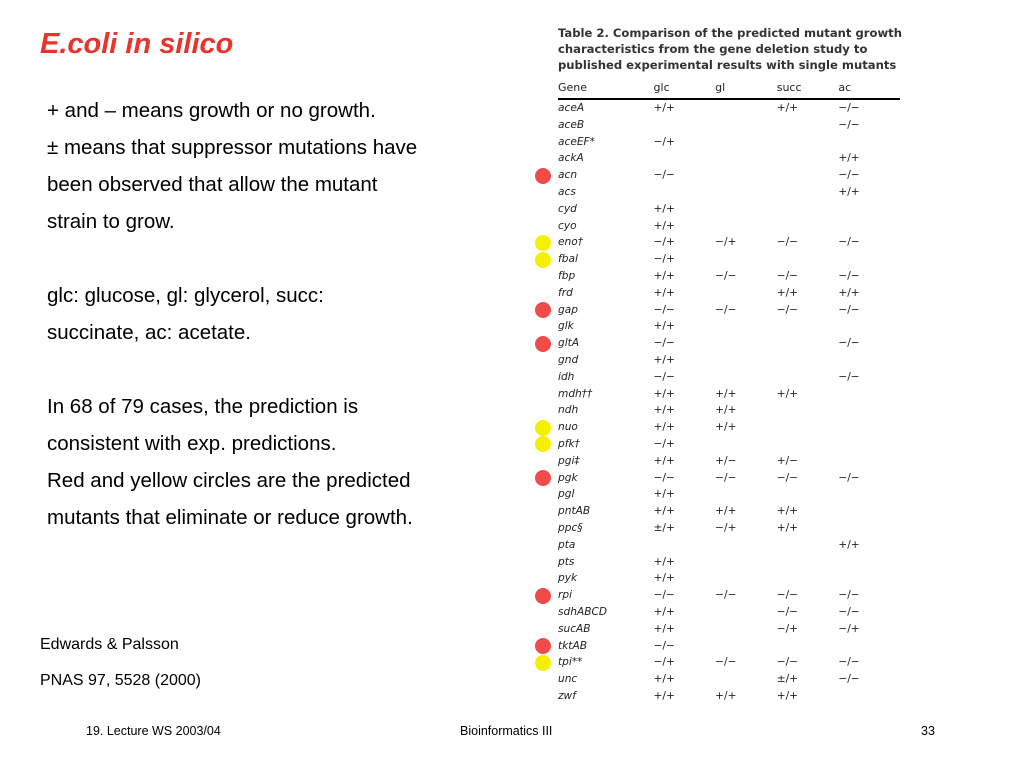  I want to click on growth-cell-ac: −/+, so click(849, 628).